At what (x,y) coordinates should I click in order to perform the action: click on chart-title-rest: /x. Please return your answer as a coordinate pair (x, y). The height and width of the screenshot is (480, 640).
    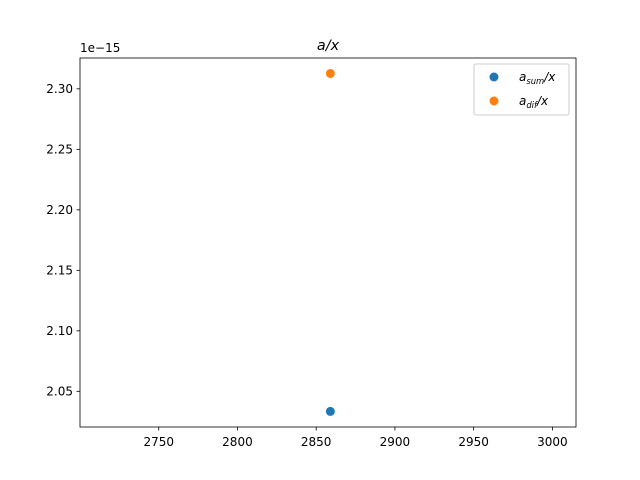
    Looking at the image, I should click on (332, 46).